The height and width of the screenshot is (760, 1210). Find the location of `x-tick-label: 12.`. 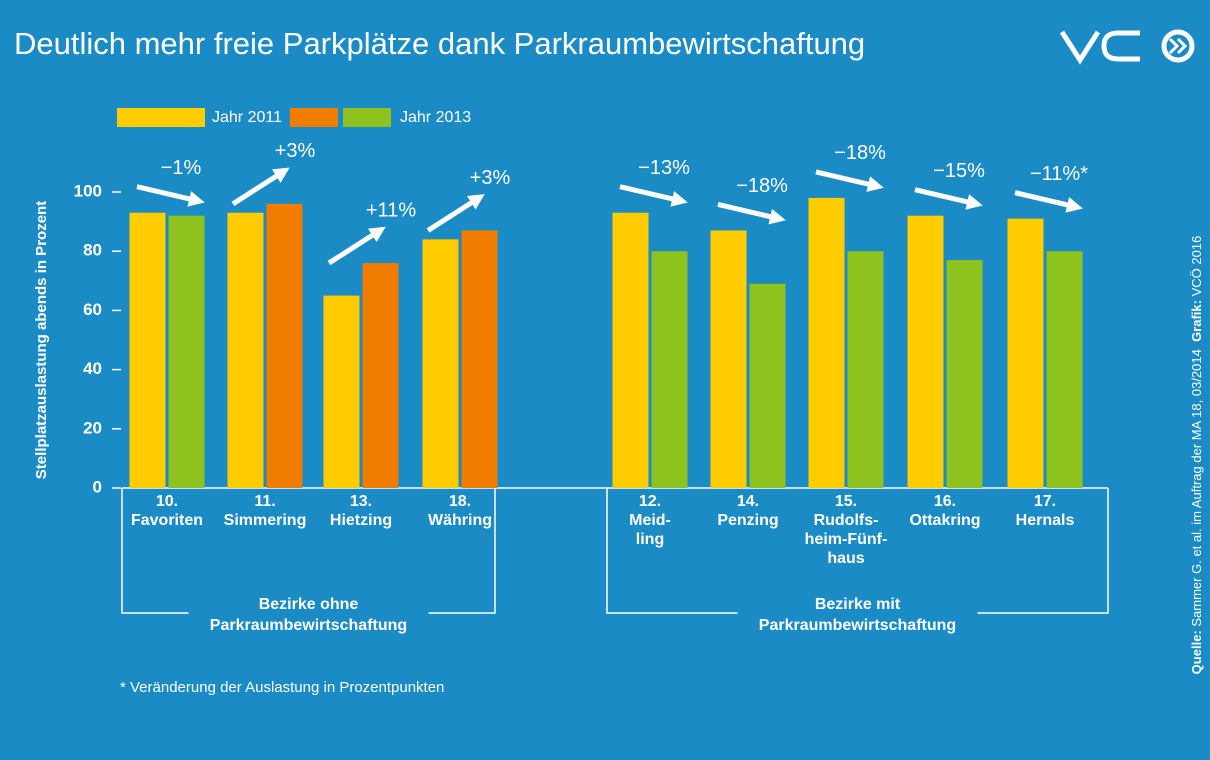

x-tick-label: 12. is located at coordinates (650, 501).